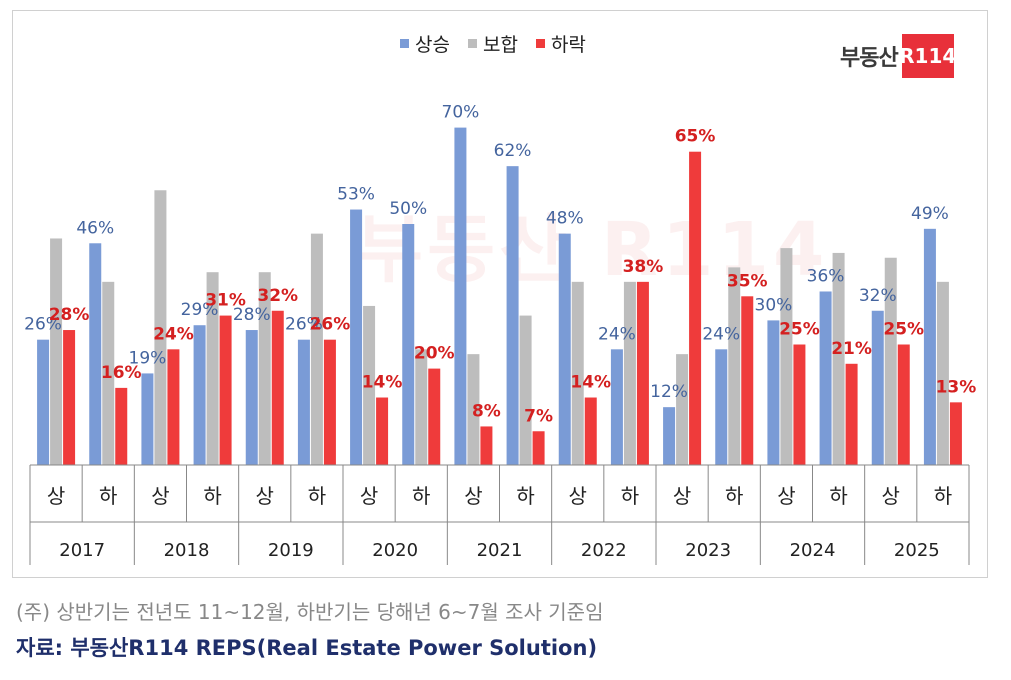  I want to click on data-label-rise-16: 32%, so click(878, 296).